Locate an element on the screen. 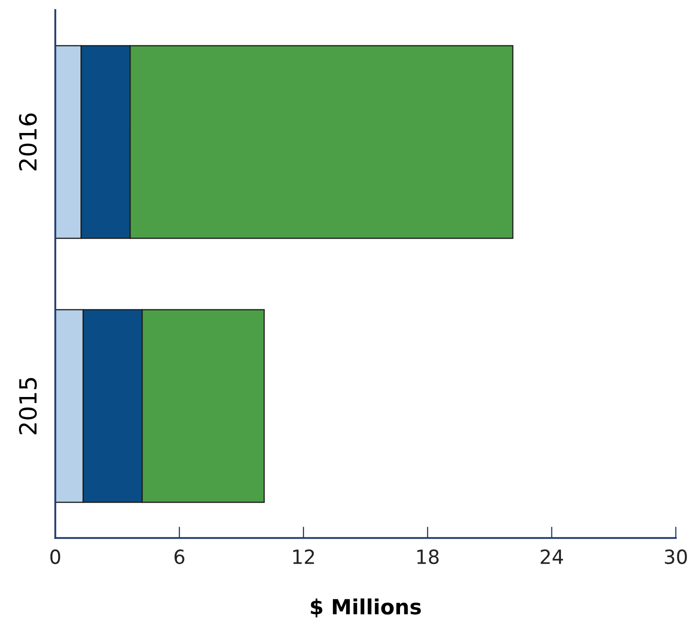 The height and width of the screenshot is (627, 691). x-tick-label: 6 is located at coordinates (179, 556).